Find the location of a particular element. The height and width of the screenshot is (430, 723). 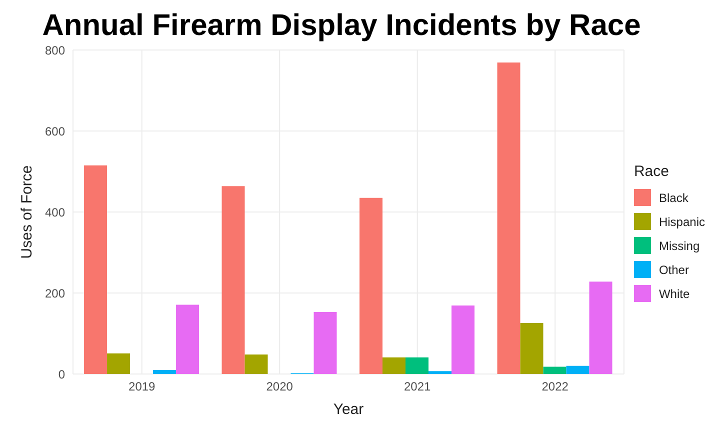

legend-label: Other is located at coordinates (673, 269).